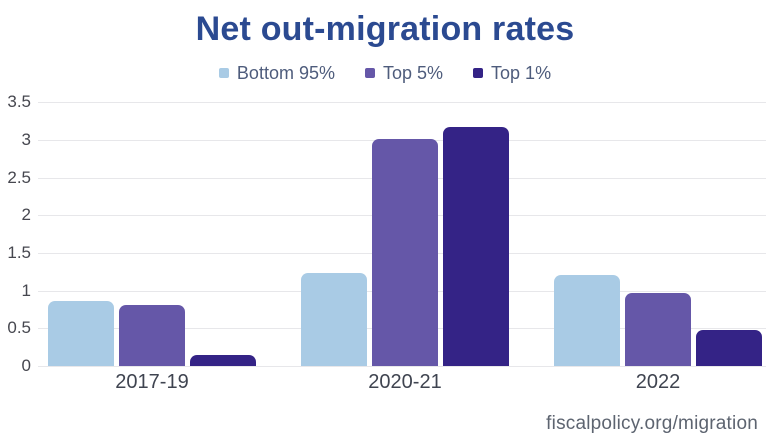  What do you see at coordinates (19, 233) in the screenshot?
I see `y-axis: 3.5 3 2.5 2 1.5 1 0.5 0` at bounding box center [19, 233].